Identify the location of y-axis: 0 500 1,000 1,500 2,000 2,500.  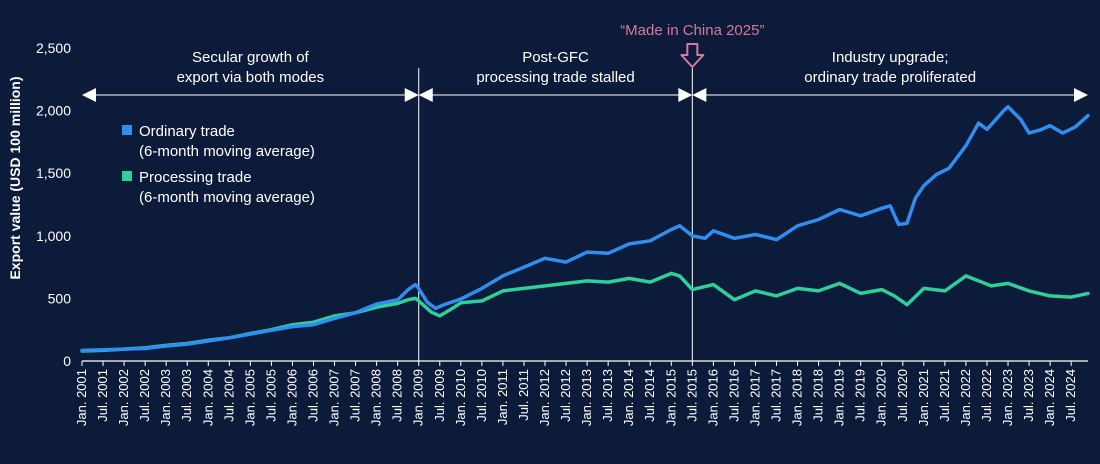
(53, 204).